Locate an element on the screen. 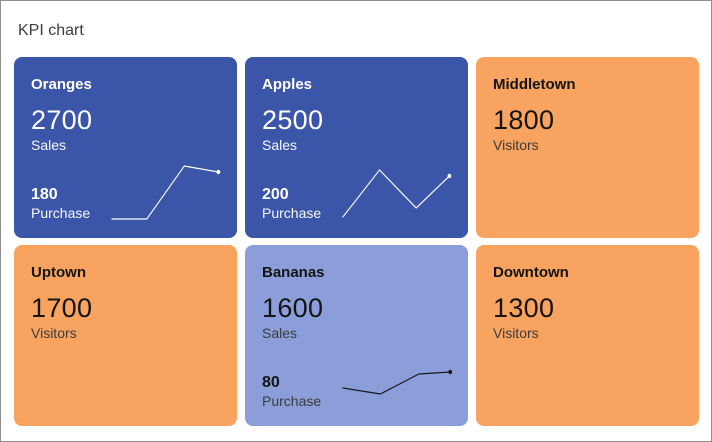  secondary-kpi-block: 200 Purchase is located at coordinates (302, 204).